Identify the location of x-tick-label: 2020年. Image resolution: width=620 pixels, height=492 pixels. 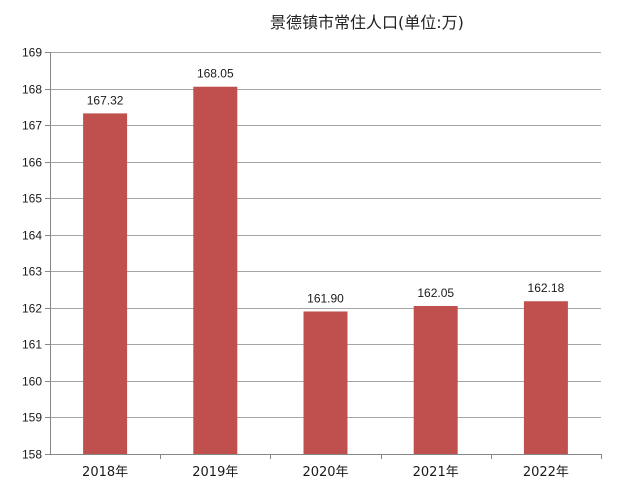
(325, 472).